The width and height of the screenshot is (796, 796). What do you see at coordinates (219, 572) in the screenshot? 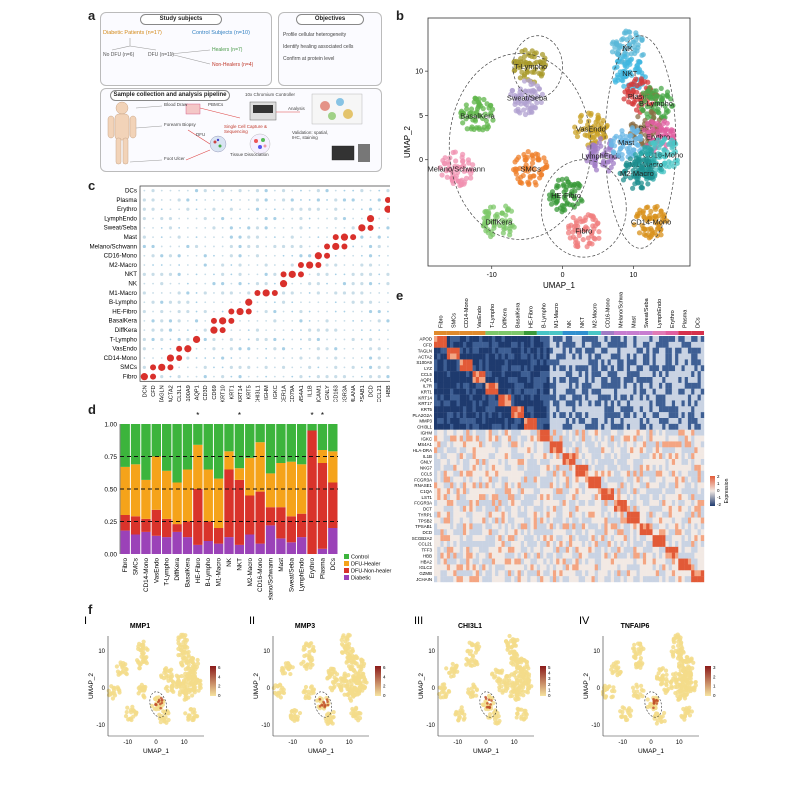
I see `bar-category-label: M1-Macro` at bounding box center [219, 572].